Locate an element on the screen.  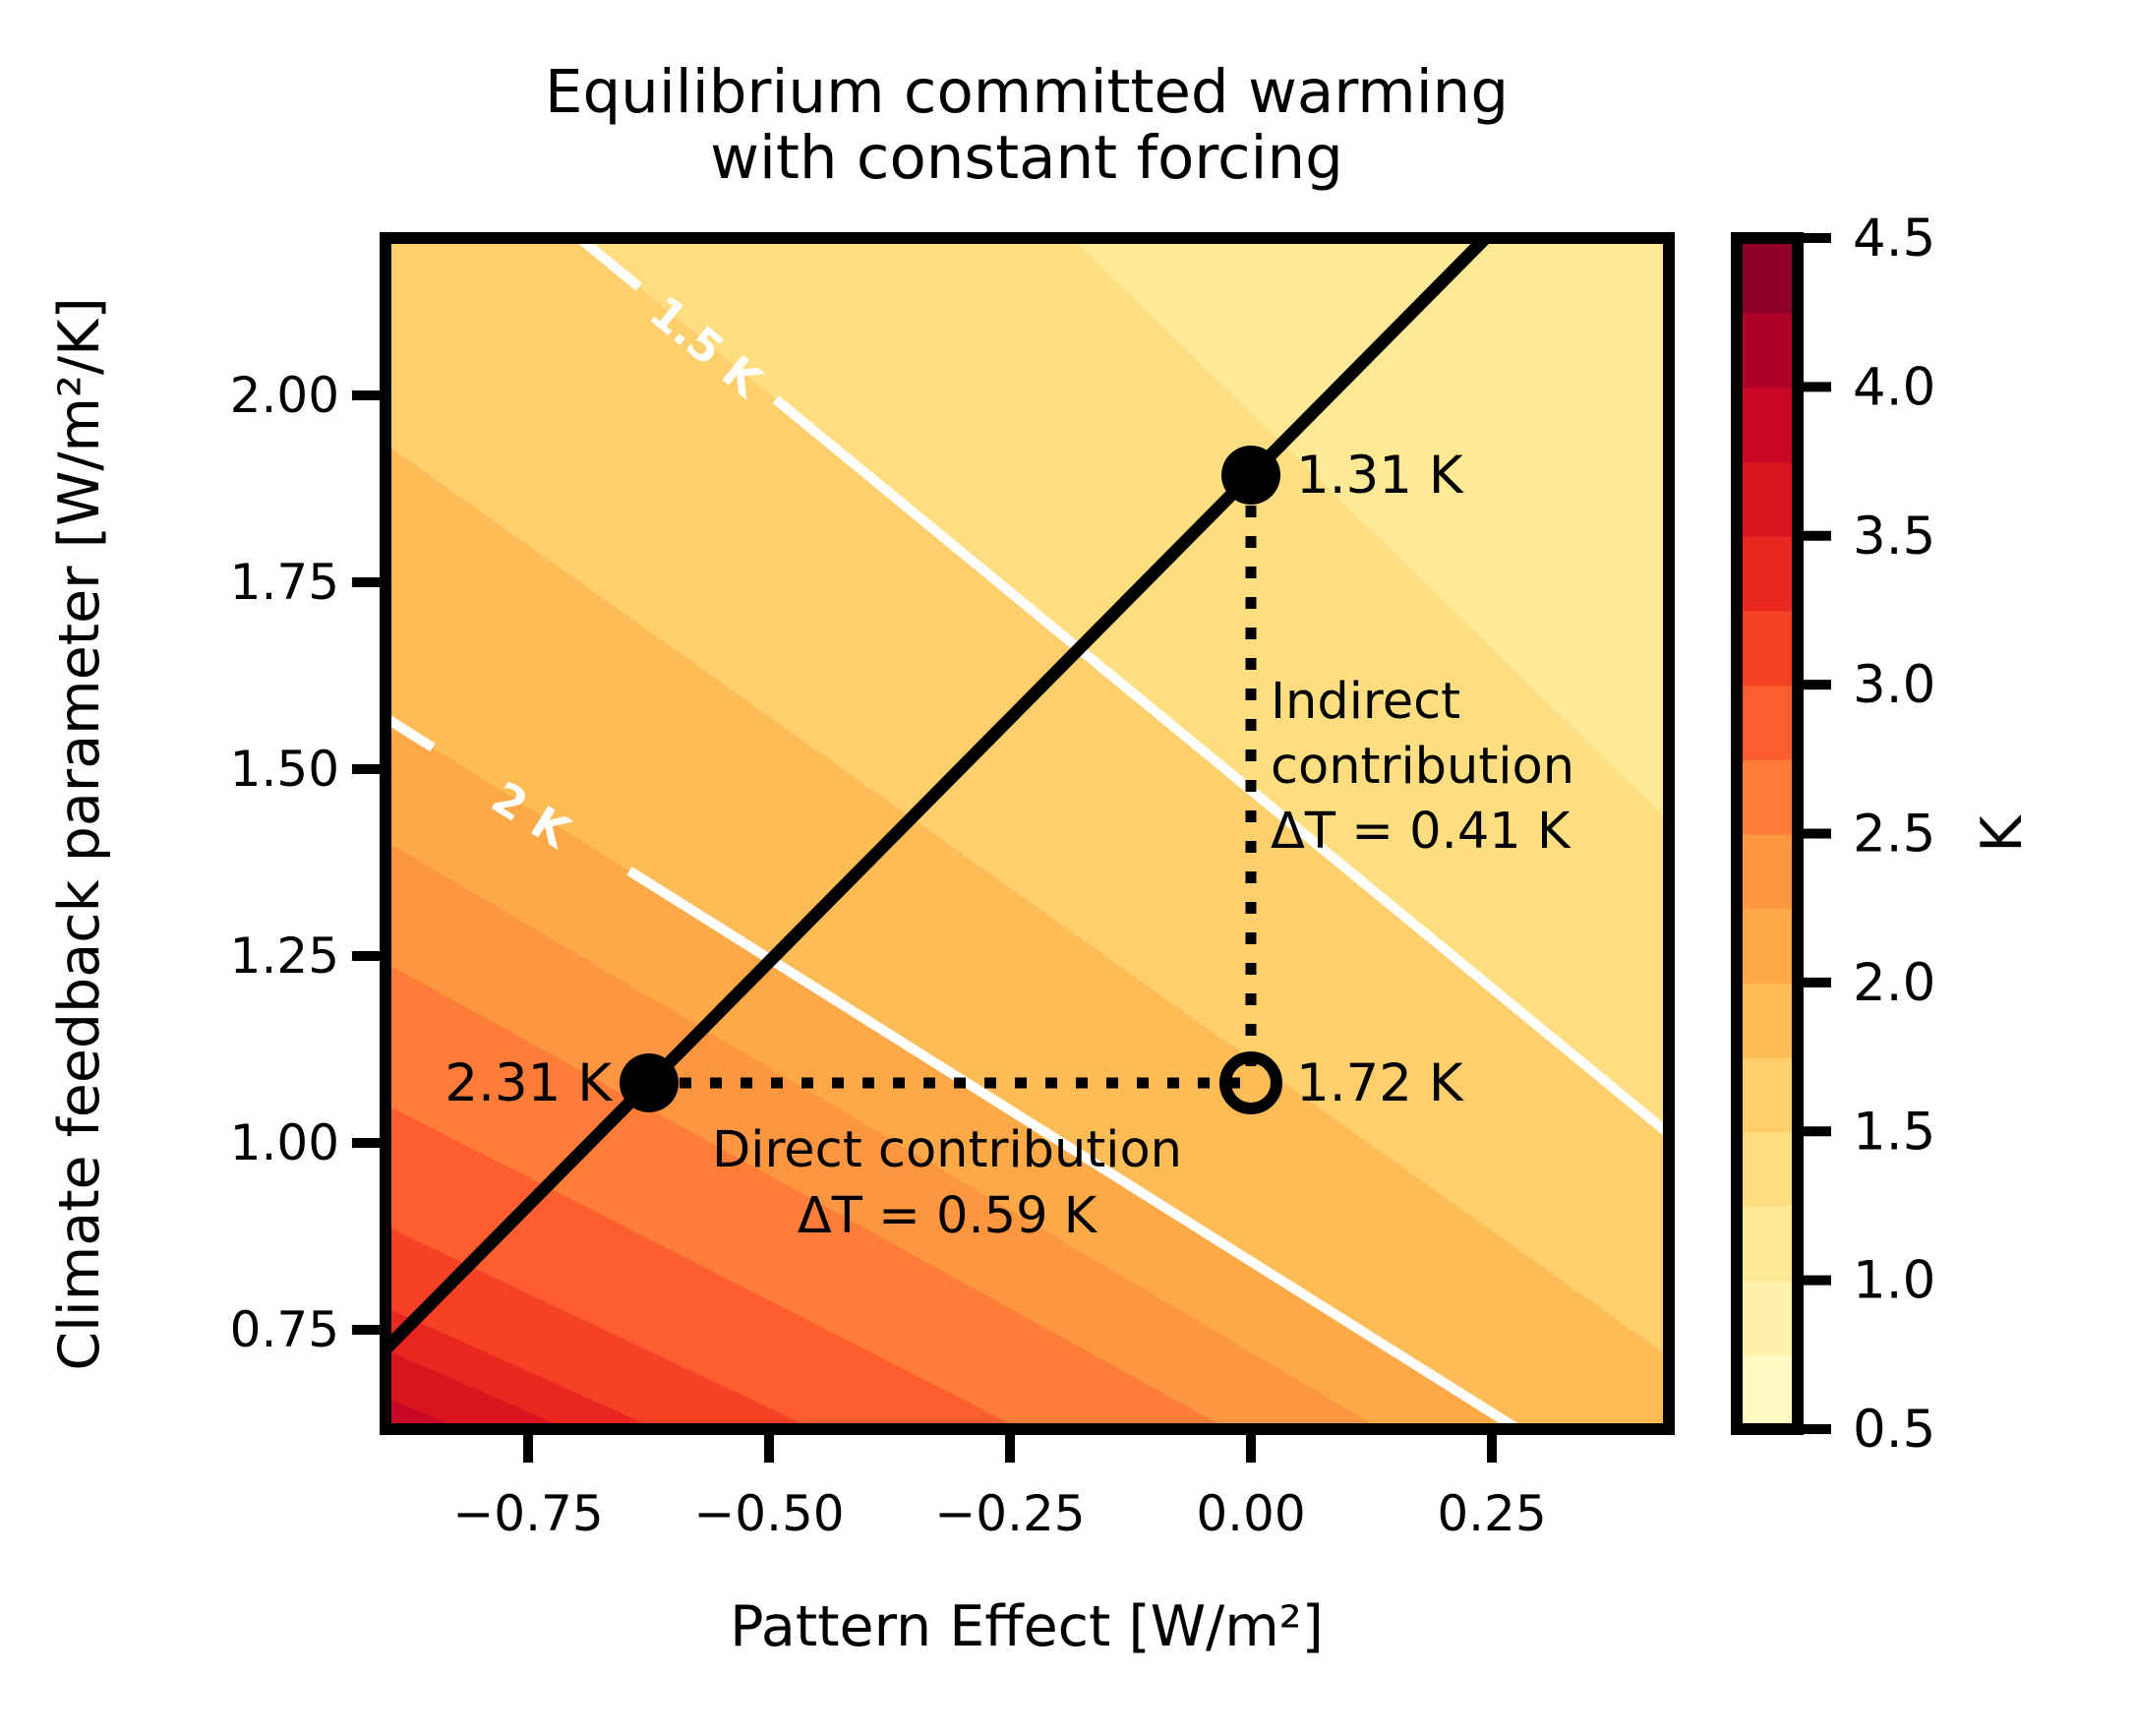
colorbar-frame is located at coordinates (1768, 833).